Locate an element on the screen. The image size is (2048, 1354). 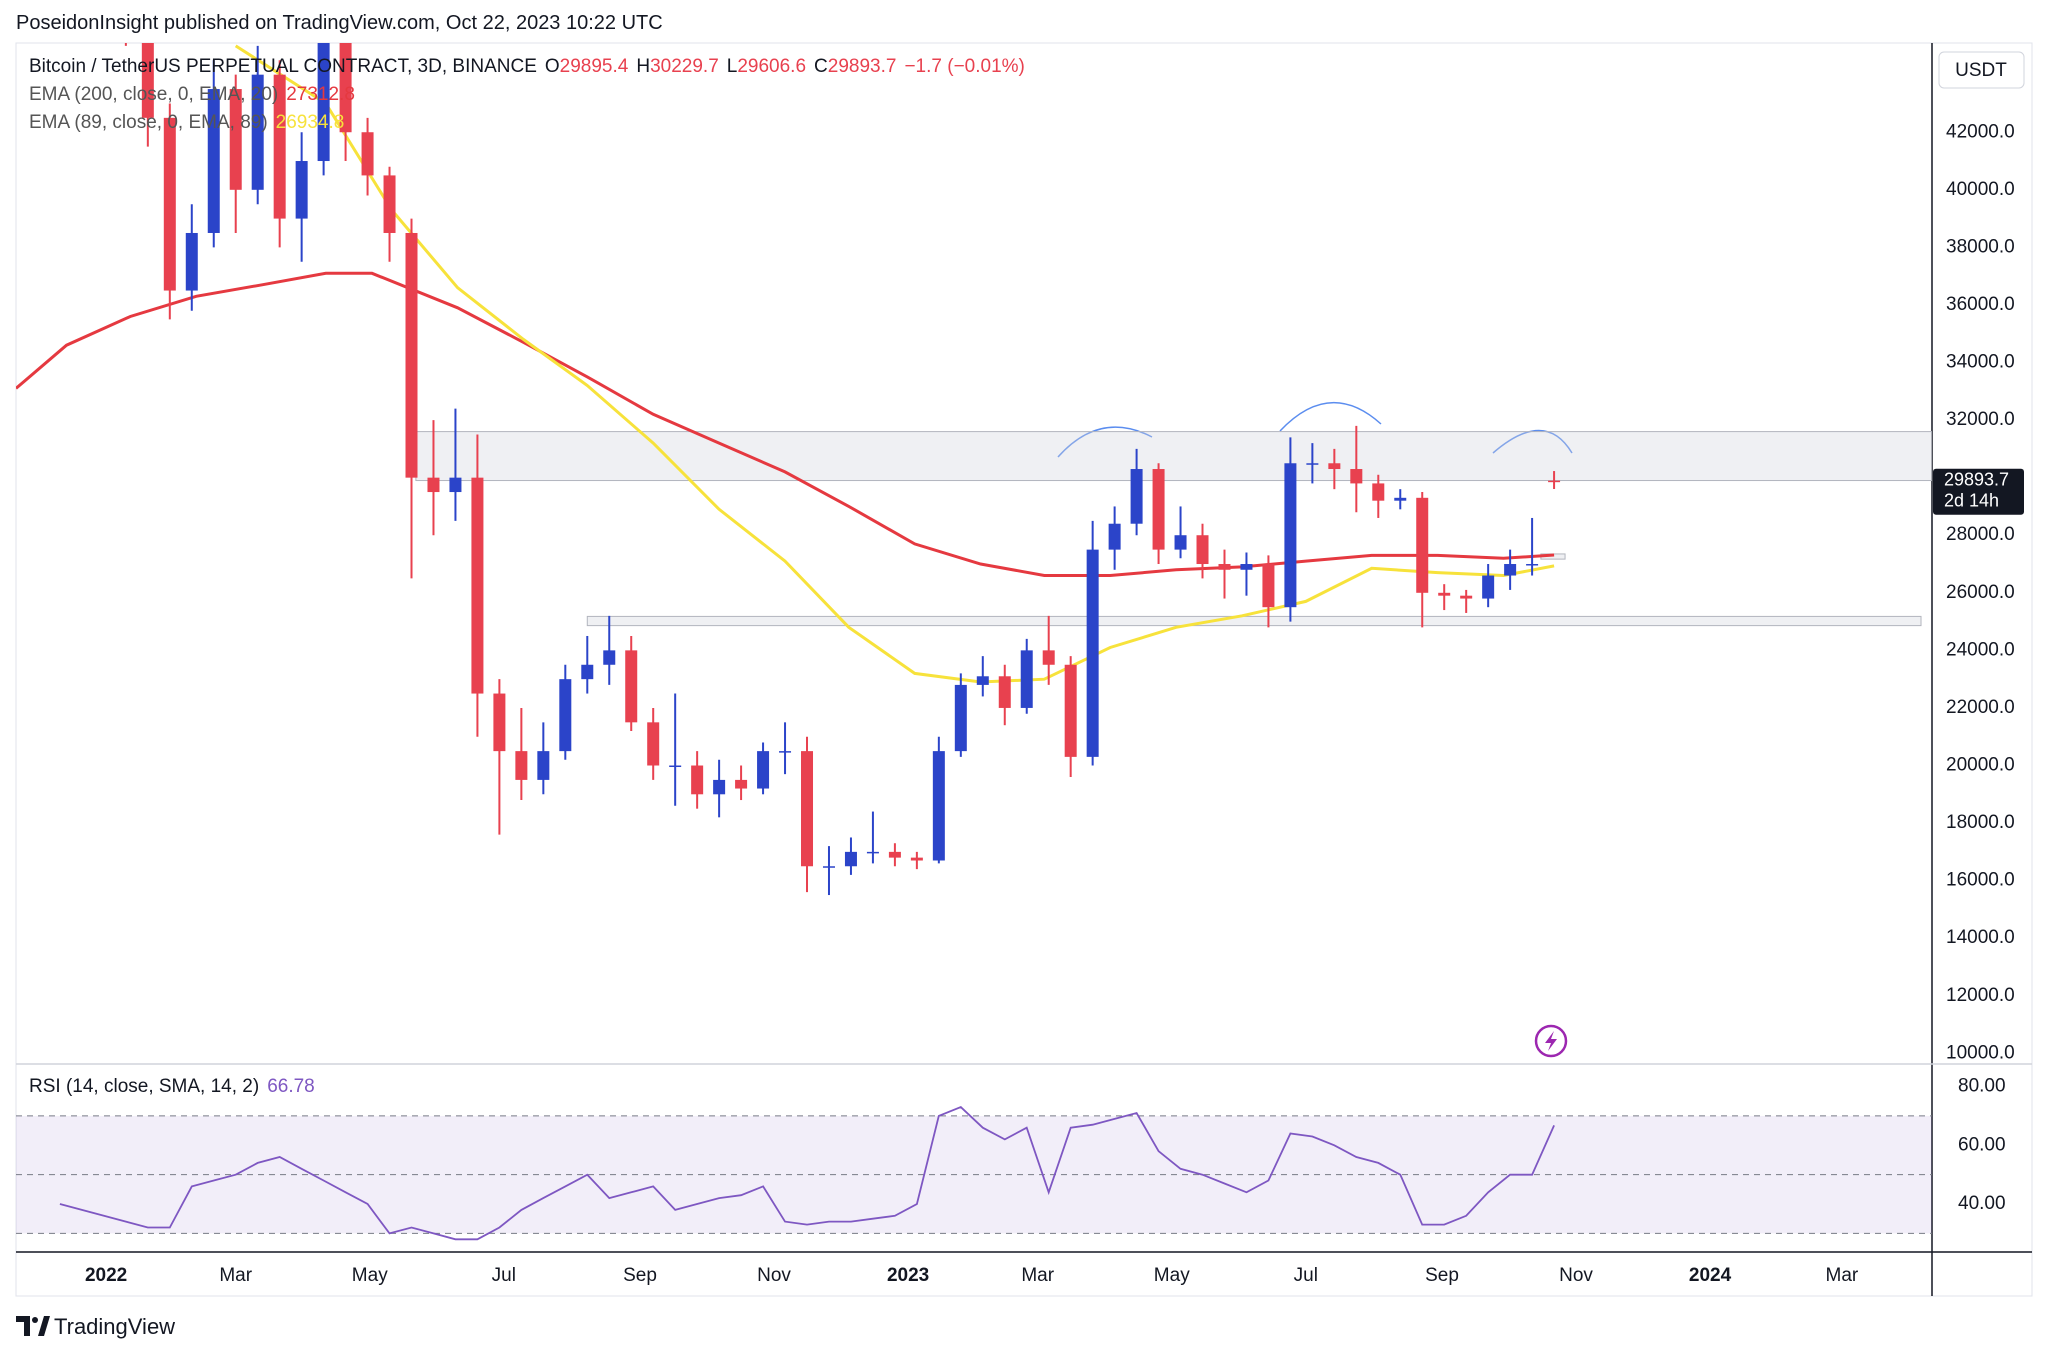
x-tick-label: May is located at coordinates (1172, 1275).